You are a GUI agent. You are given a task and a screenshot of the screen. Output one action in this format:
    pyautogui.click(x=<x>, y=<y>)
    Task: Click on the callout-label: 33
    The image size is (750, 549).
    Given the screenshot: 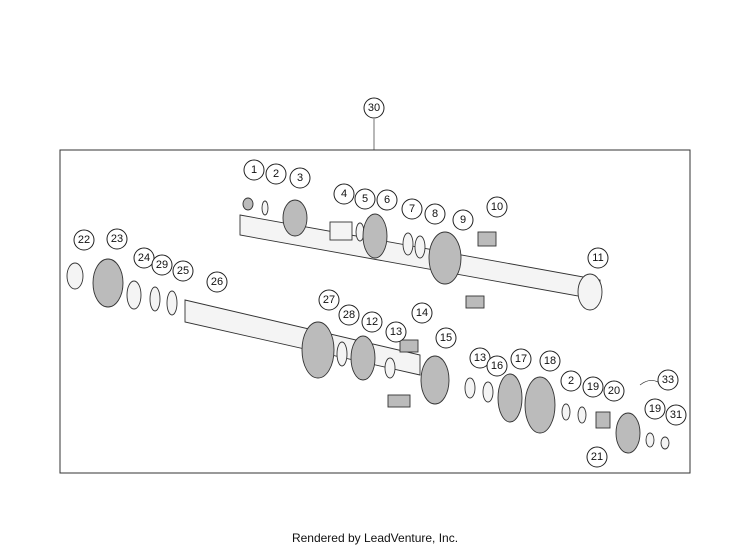 What is the action you would take?
    pyautogui.click(x=668, y=380)
    